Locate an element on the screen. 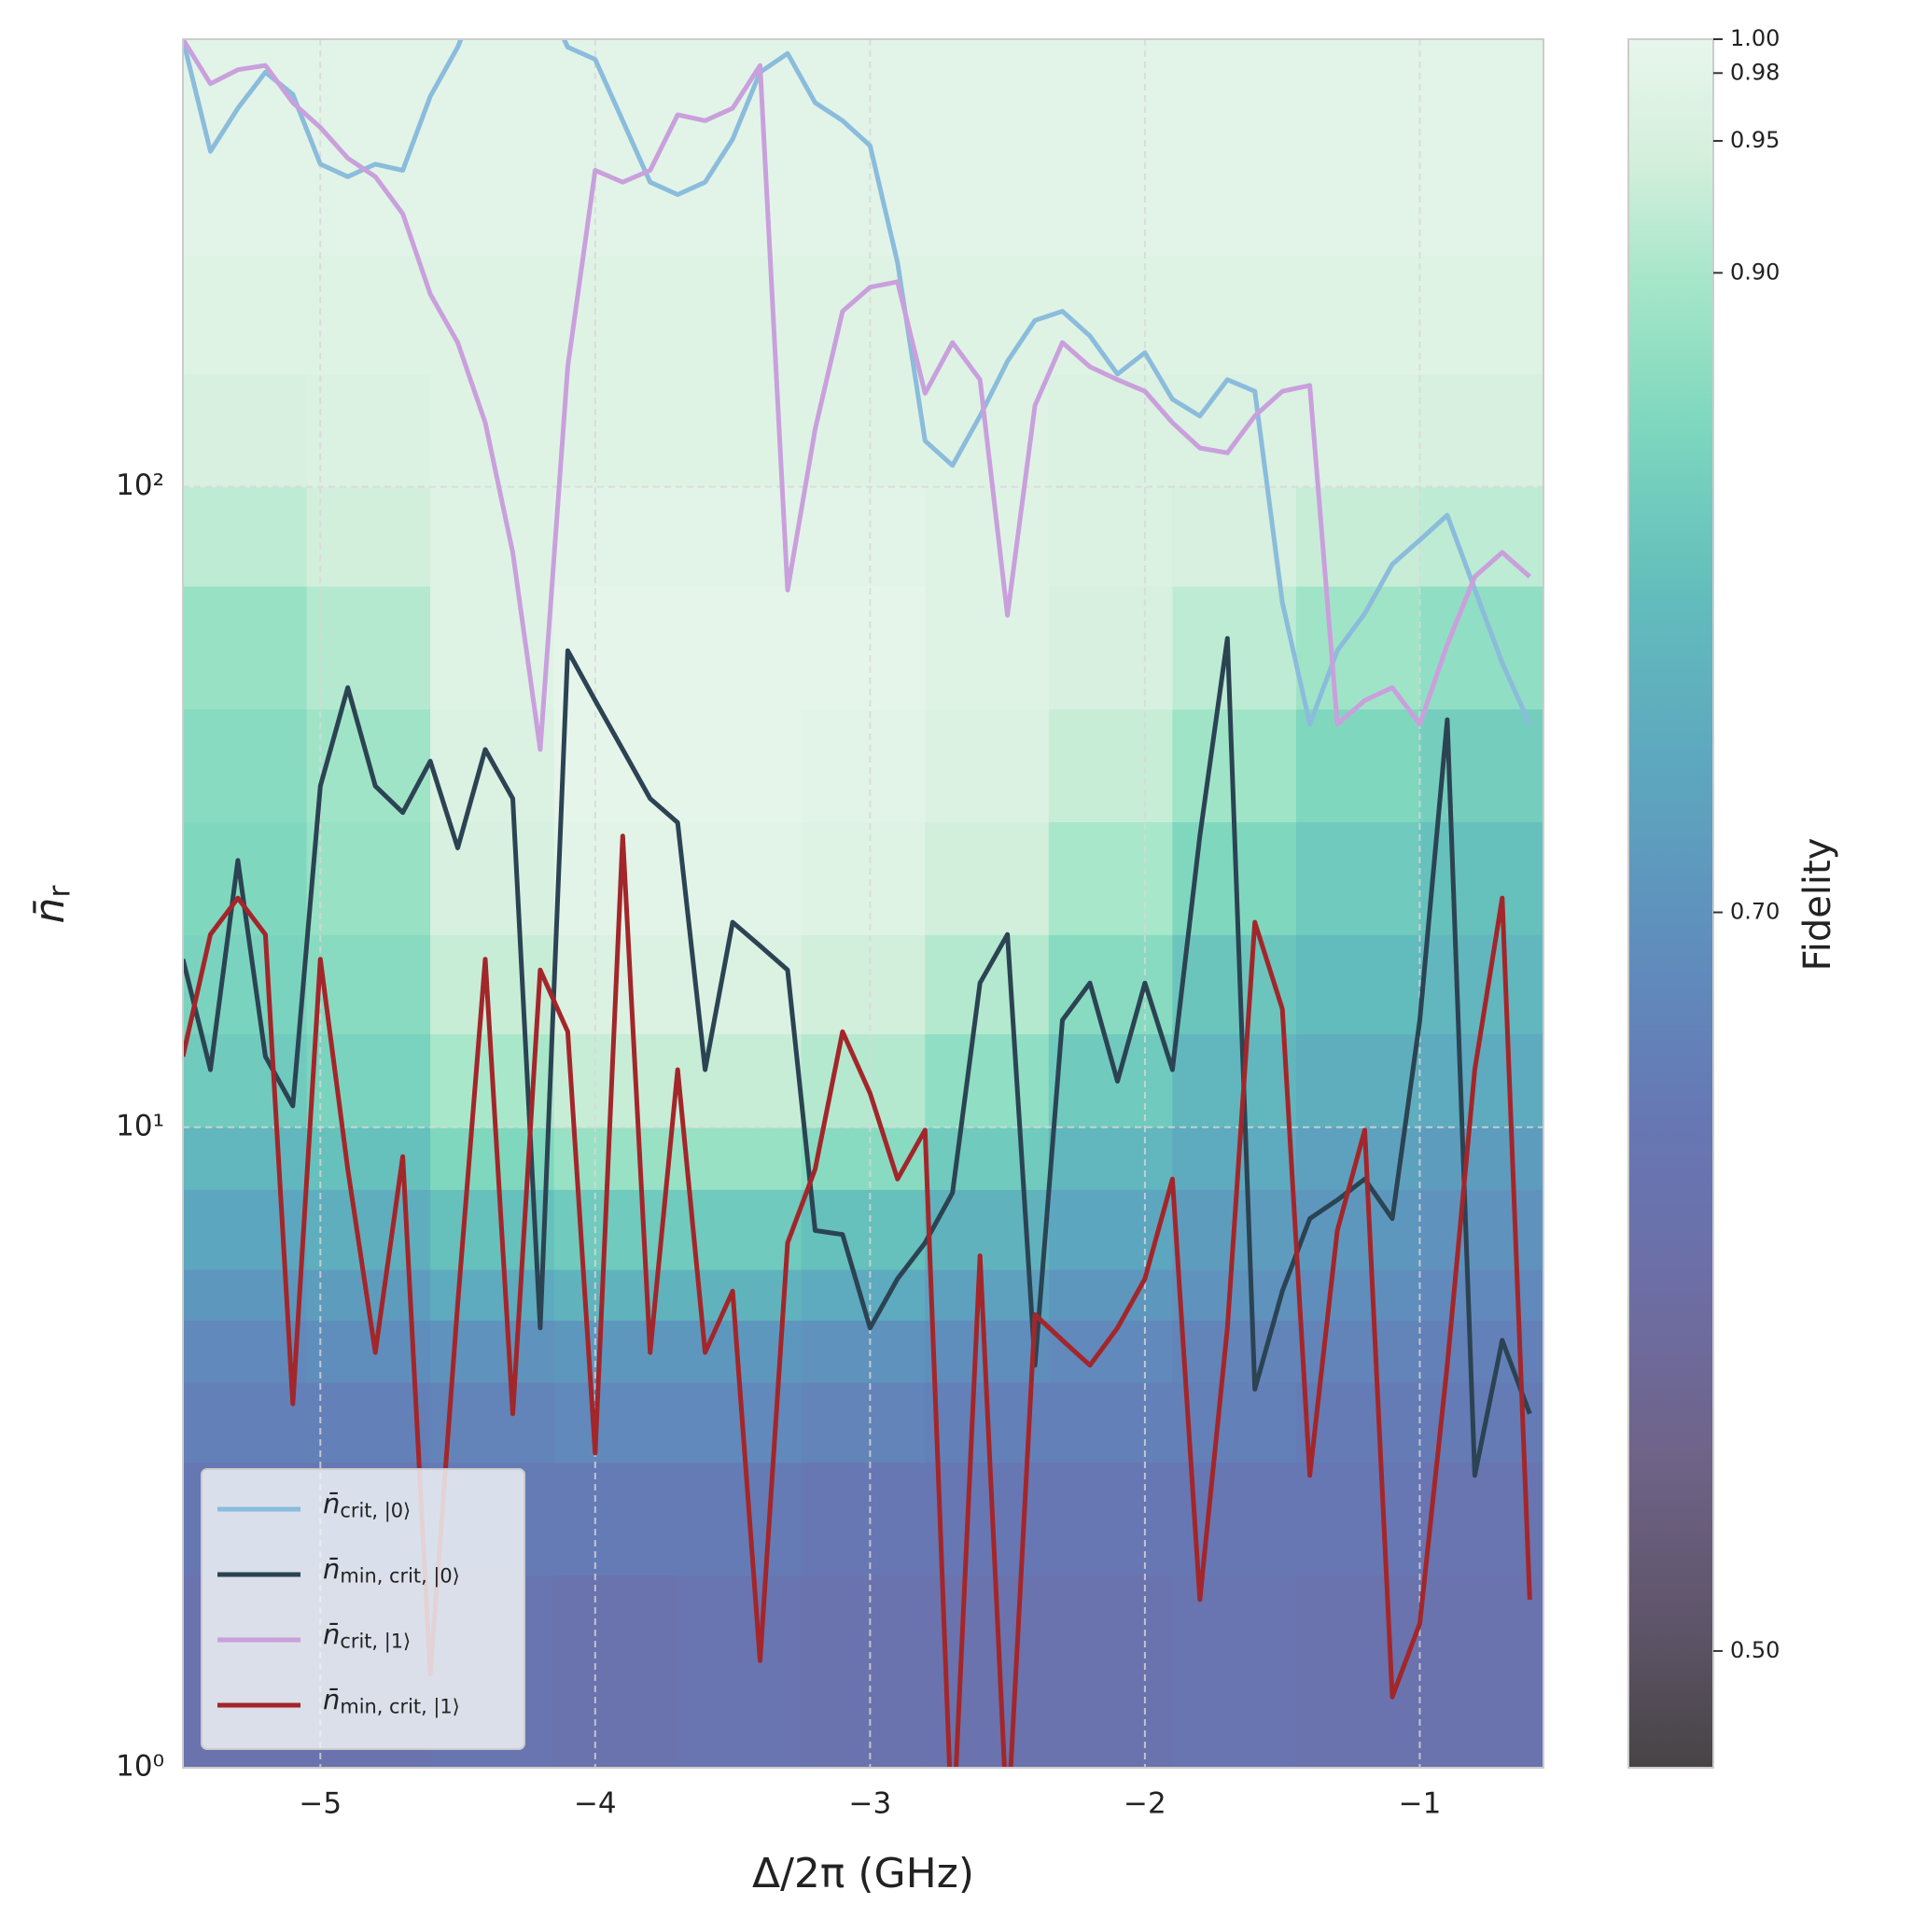 This screenshot has width=1913, height=1932. colorbar-tick-label: 0.70 is located at coordinates (1755, 912).